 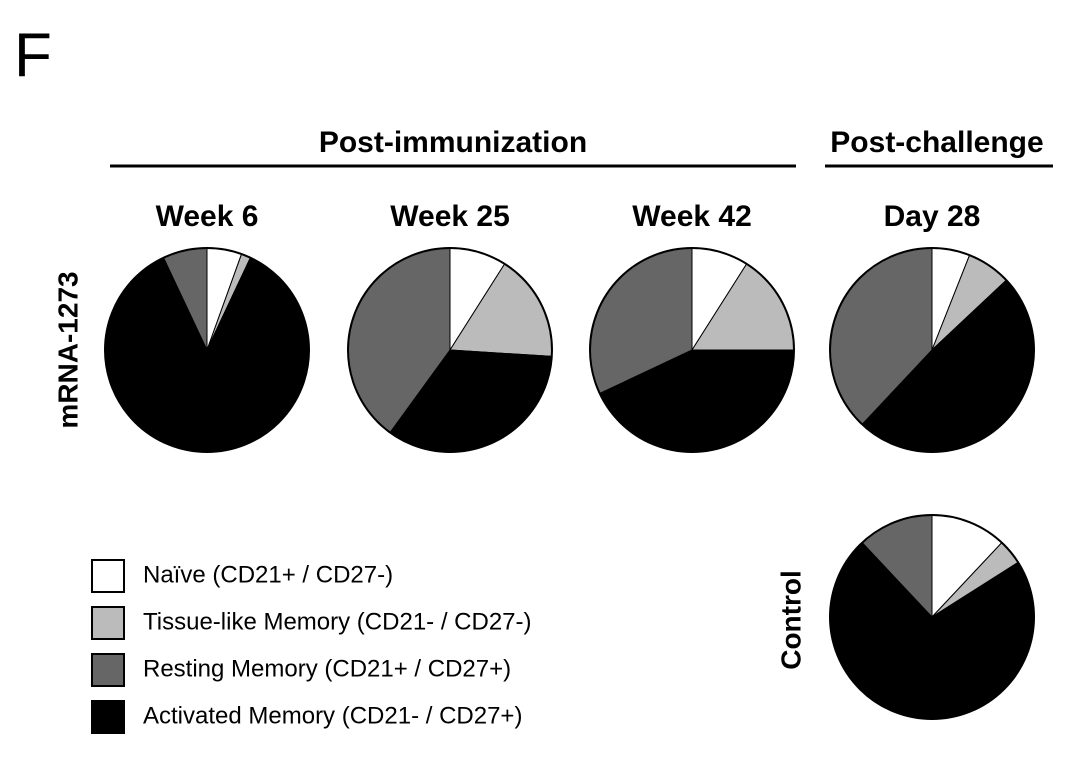 I want to click on pie-title: Day 28, so click(x=932, y=216).